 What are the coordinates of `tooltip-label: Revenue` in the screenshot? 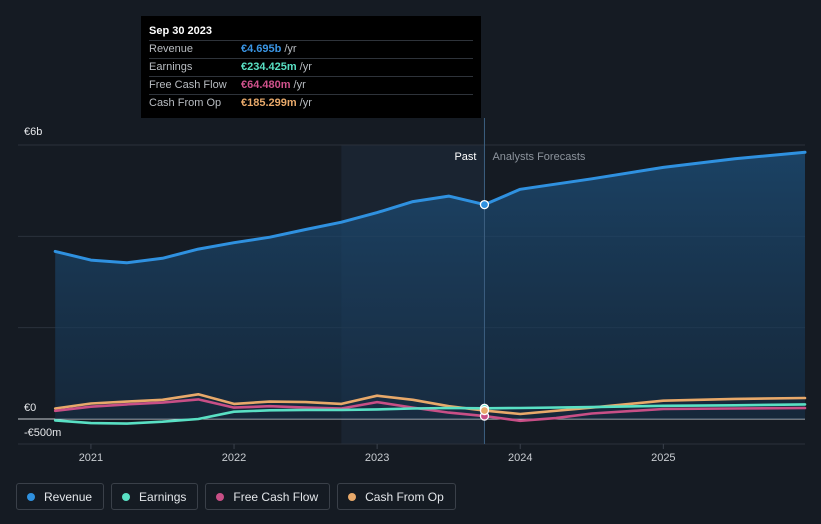 It's located at (171, 49).